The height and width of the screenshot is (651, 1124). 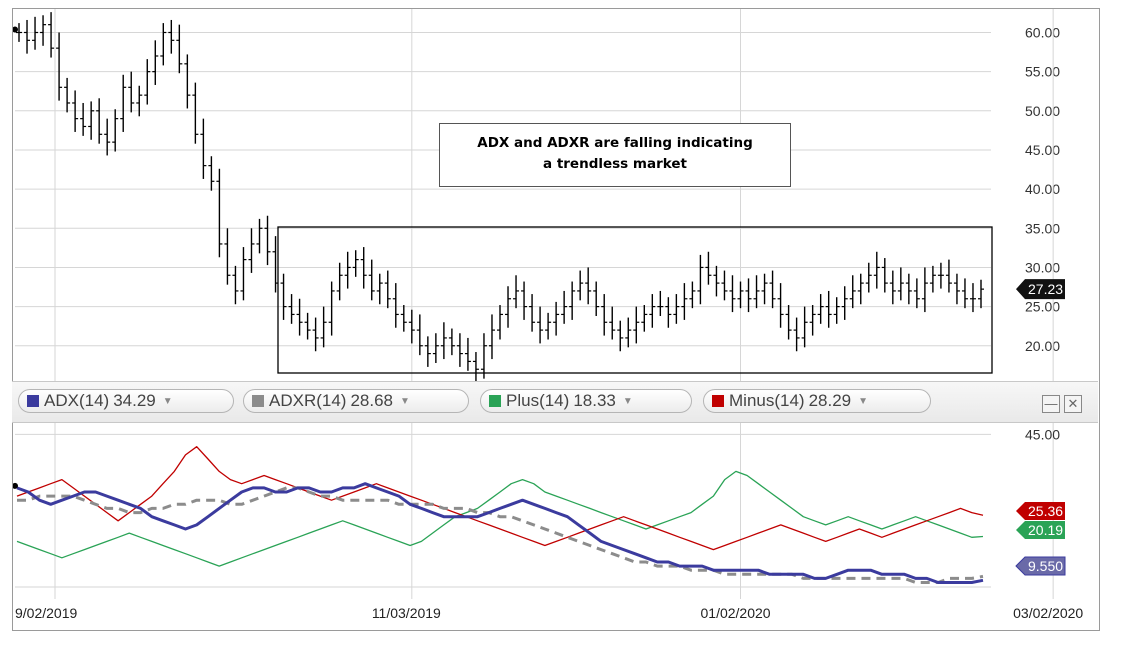 I want to click on annotation-line-2: a trendless market, so click(x=615, y=164).